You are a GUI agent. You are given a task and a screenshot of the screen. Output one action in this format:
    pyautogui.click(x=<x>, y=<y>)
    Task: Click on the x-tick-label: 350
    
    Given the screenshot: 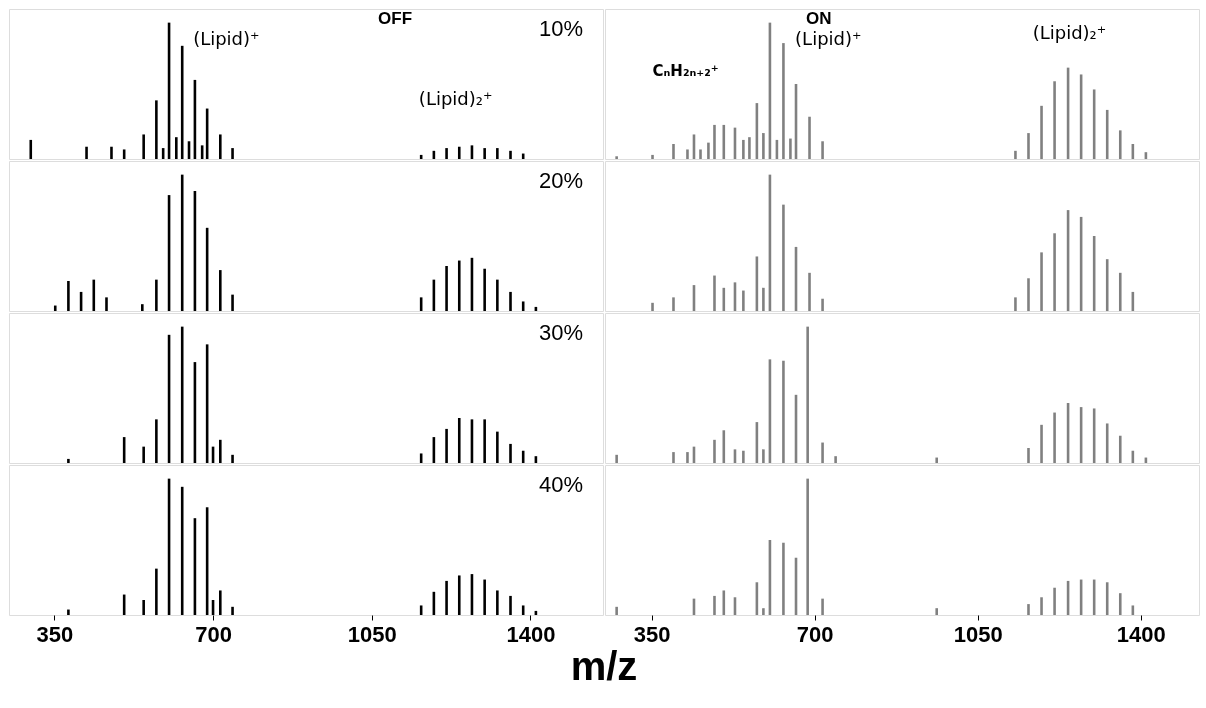 What is the action you would take?
    pyautogui.click(x=55, y=634)
    